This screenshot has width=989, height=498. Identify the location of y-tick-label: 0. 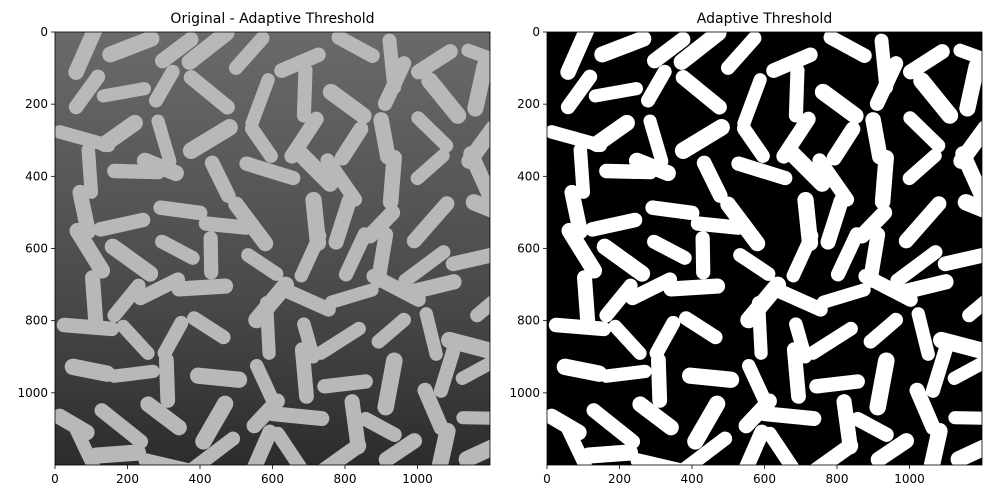
(536, 32).